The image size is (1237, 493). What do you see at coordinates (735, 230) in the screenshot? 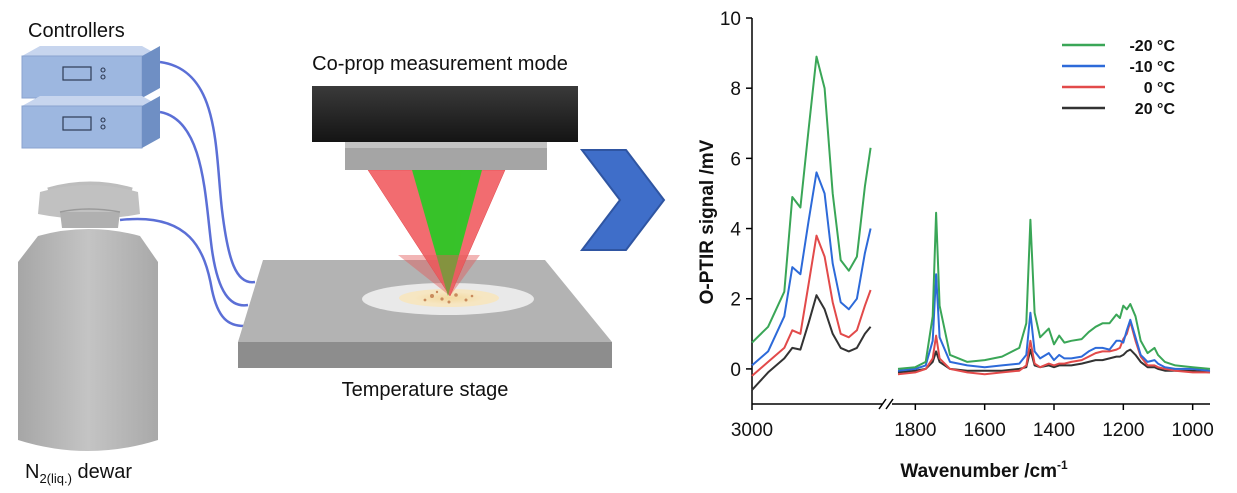
I see `y-tick-label: 4` at bounding box center [735, 230].